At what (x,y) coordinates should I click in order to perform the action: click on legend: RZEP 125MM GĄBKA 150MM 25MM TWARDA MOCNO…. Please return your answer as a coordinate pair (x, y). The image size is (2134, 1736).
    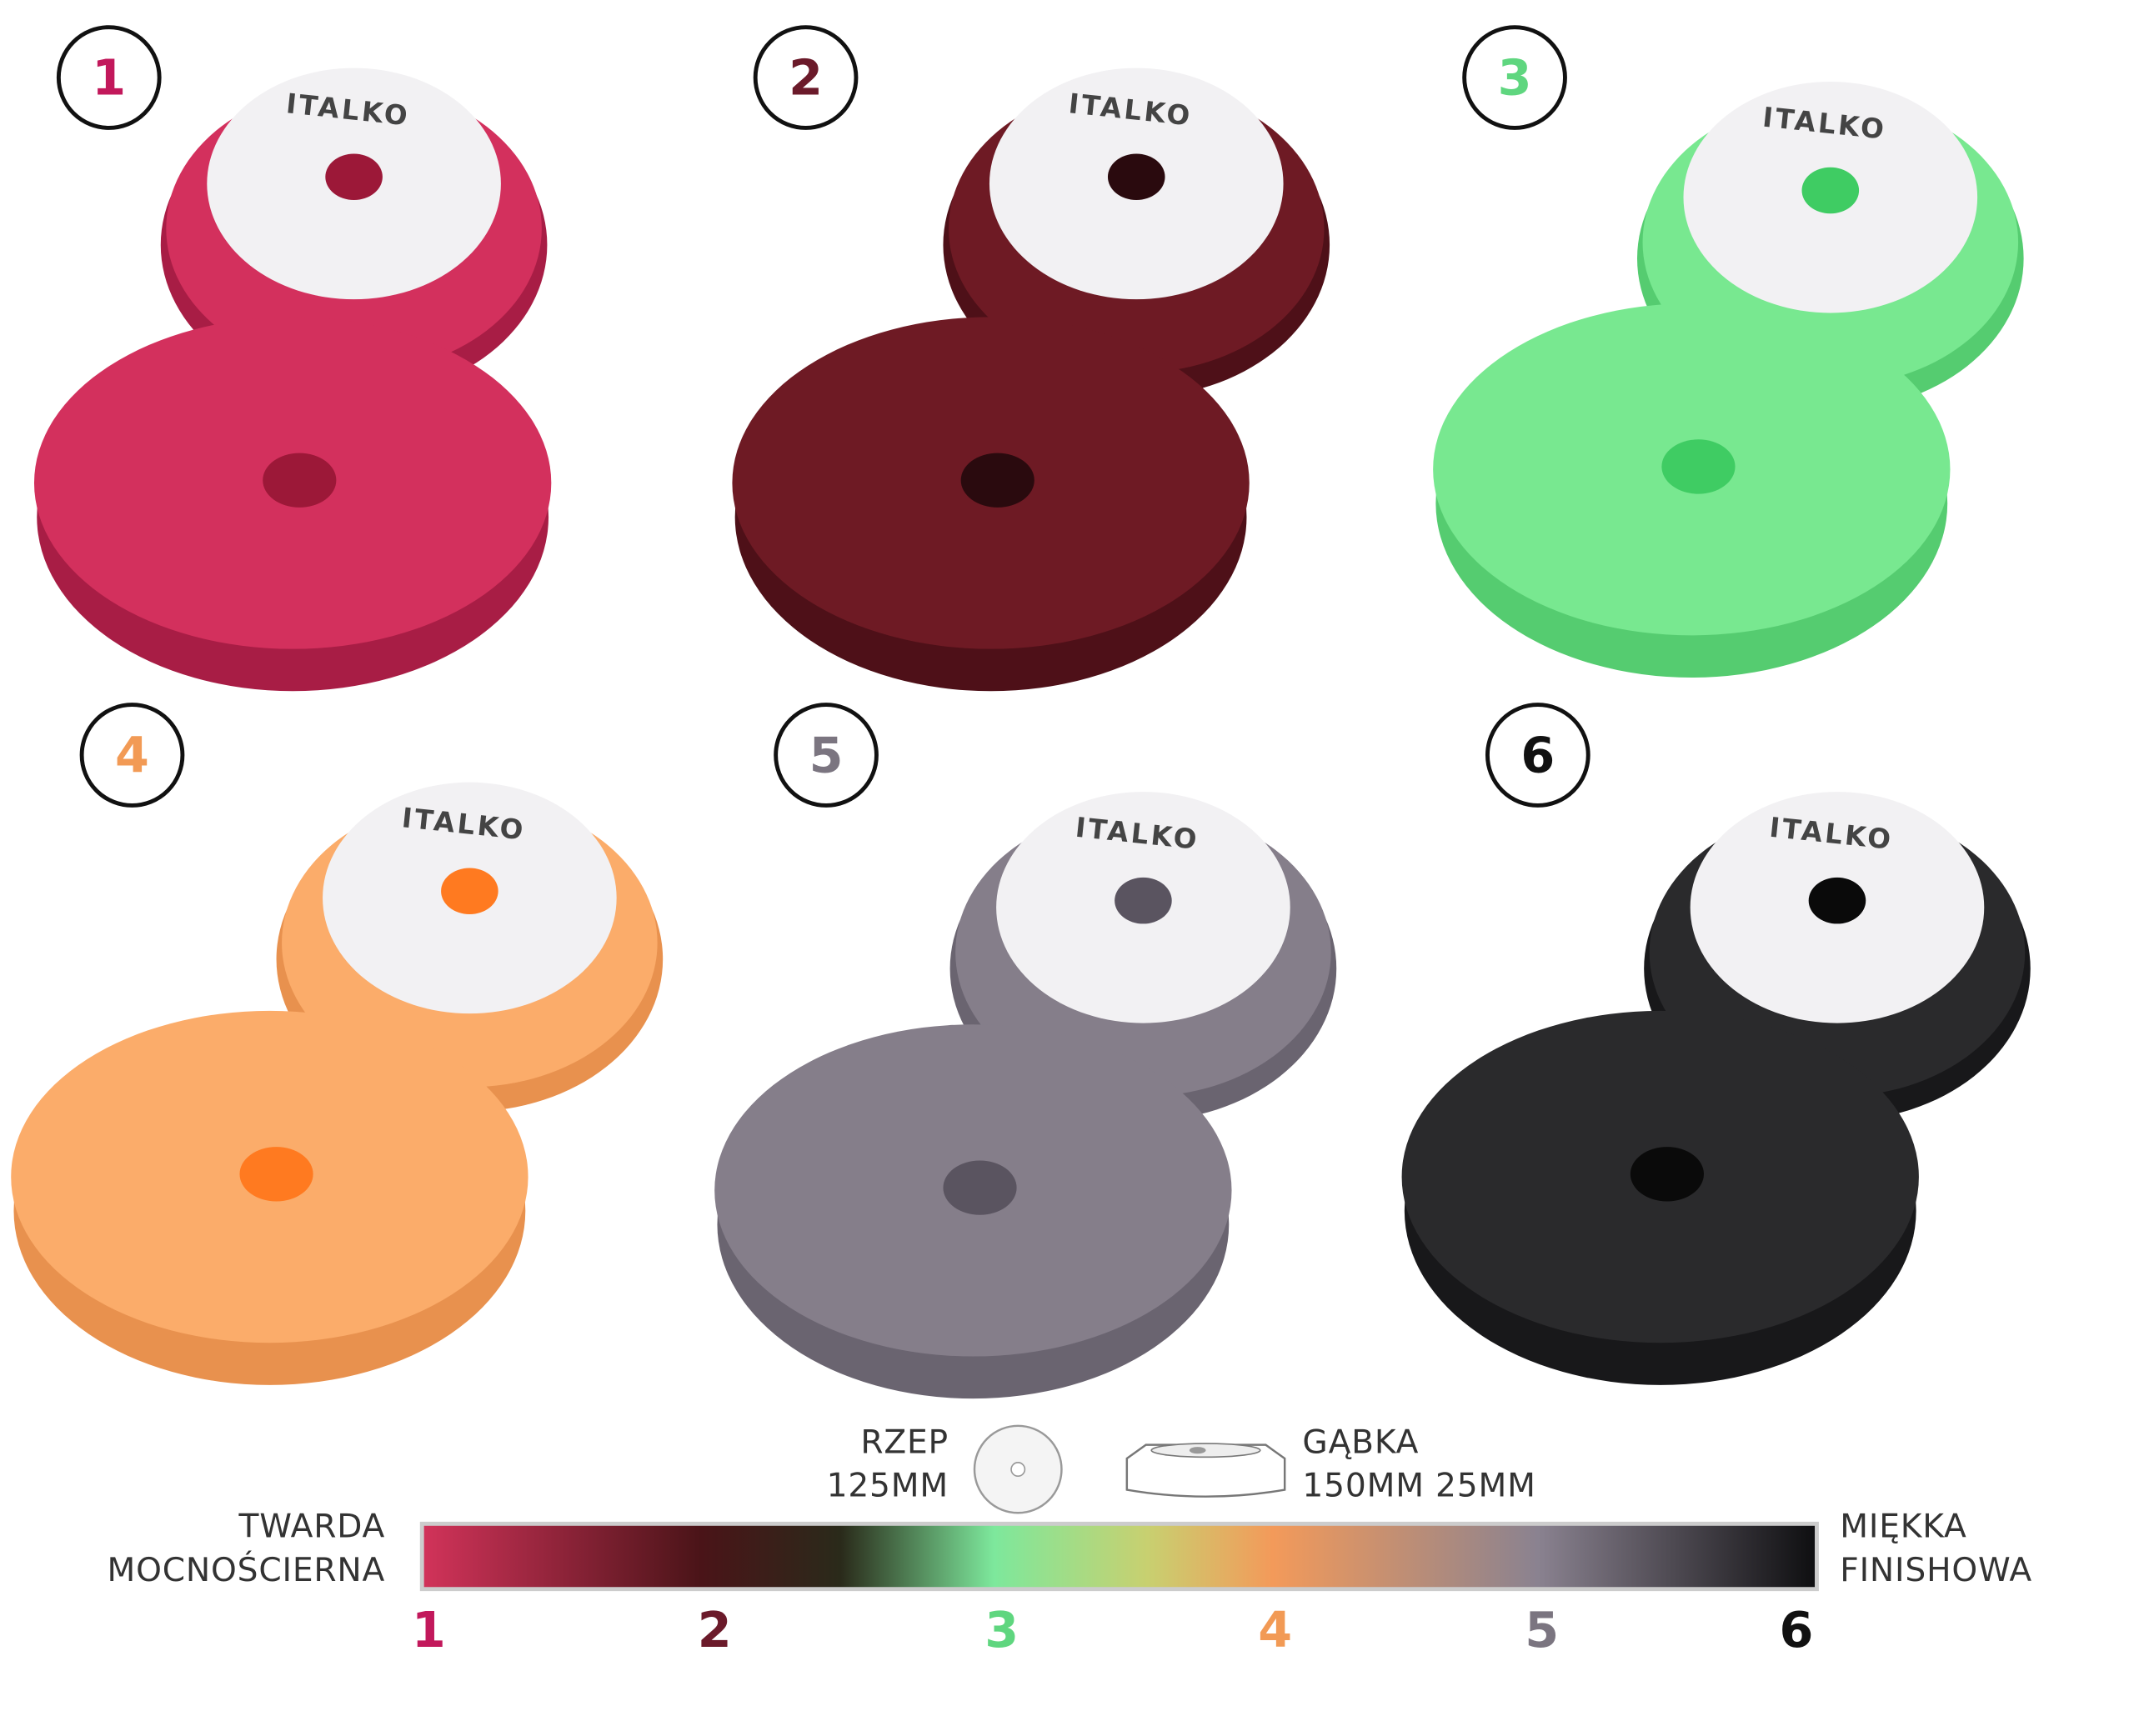
    Looking at the image, I should click on (1070, 1540).